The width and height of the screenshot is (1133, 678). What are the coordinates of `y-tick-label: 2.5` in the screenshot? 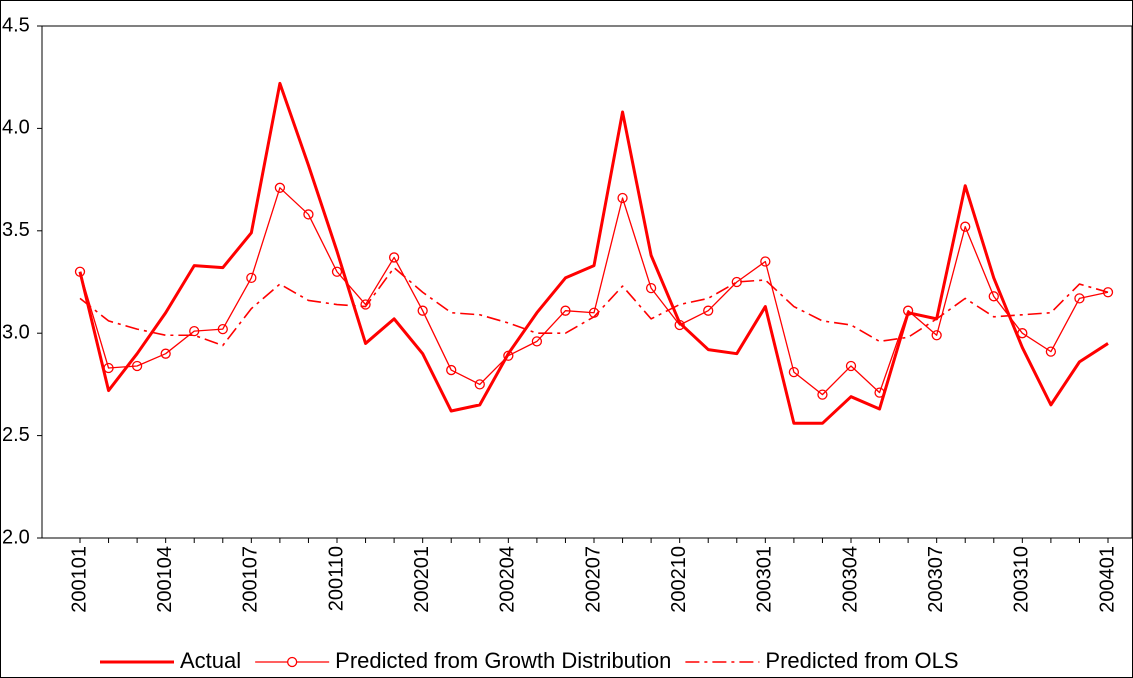 It's located at (16, 435).